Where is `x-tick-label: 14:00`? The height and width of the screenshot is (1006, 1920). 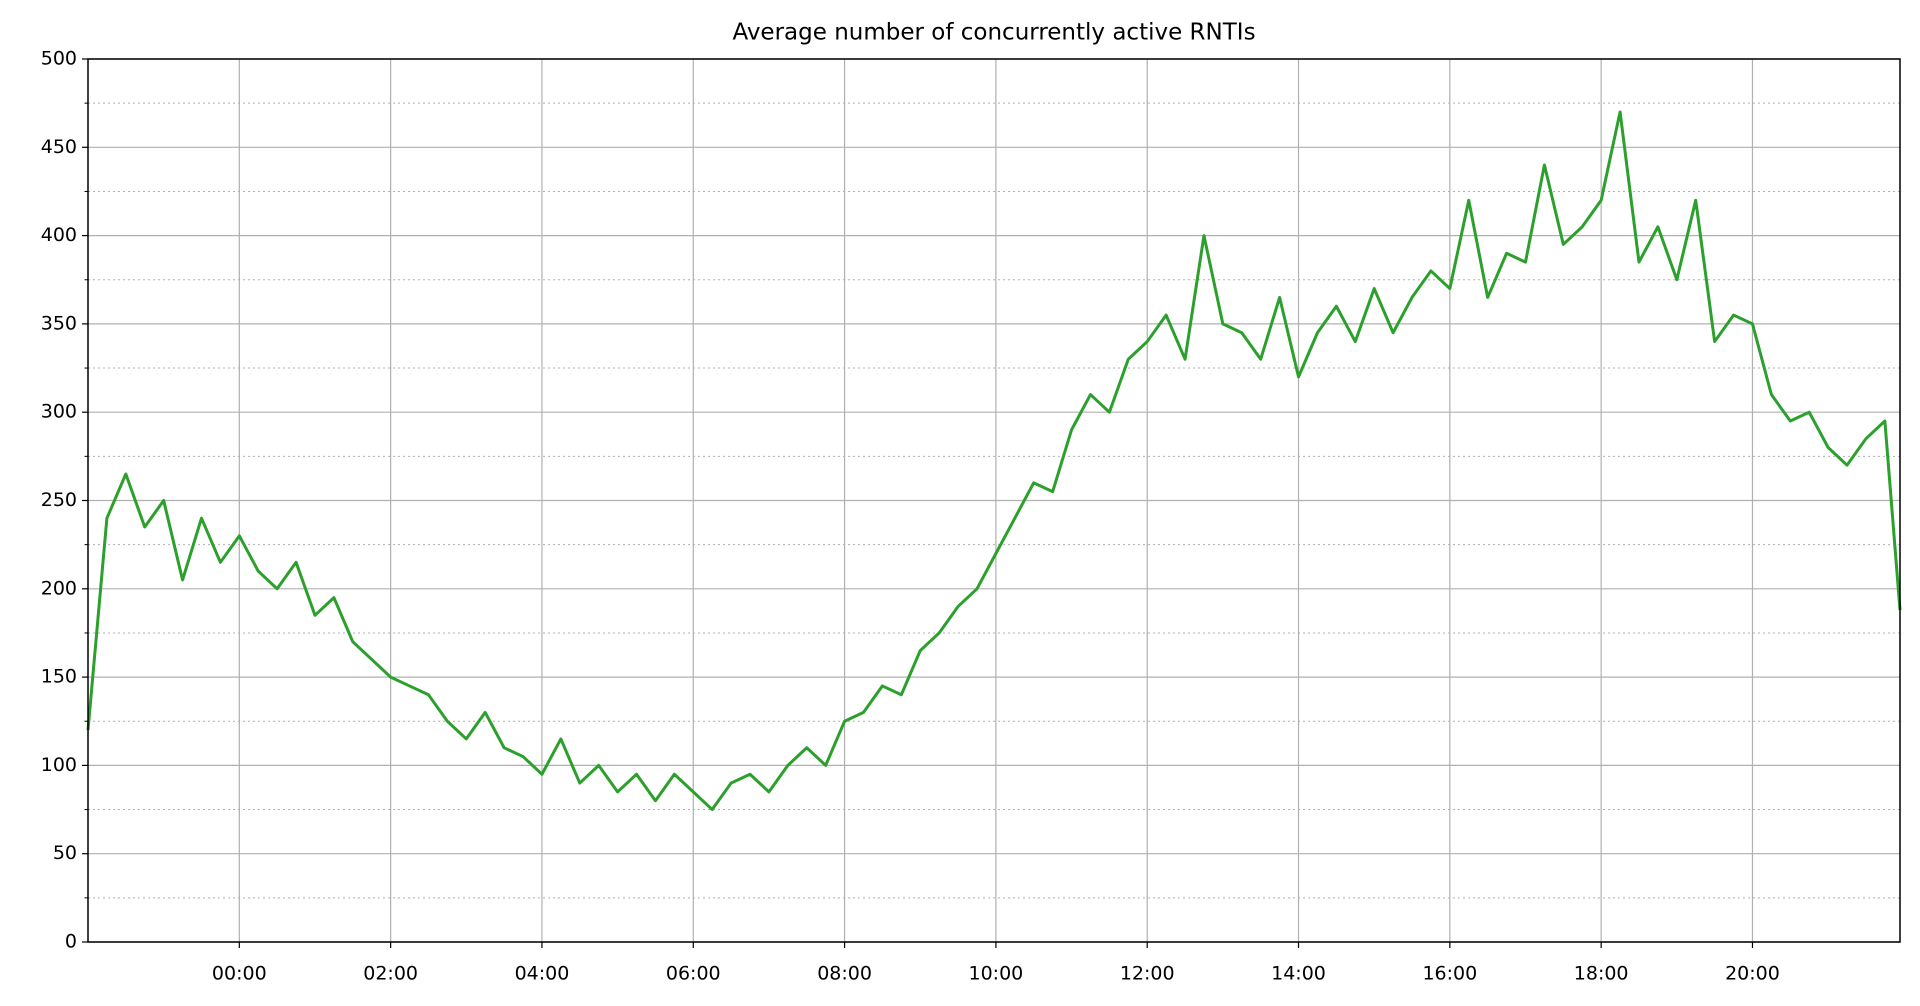
x-tick-label: 14:00 is located at coordinates (1298, 974).